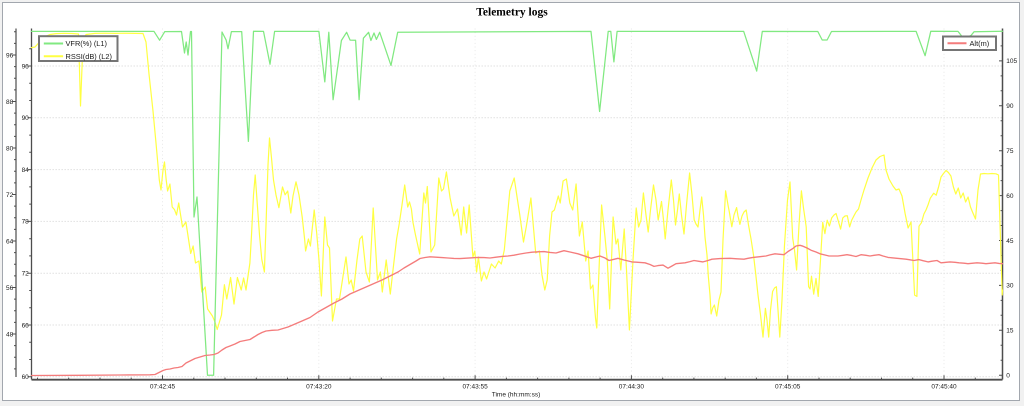 The height and width of the screenshot is (406, 1024). What do you see at coordinates (1008, 376) in the screenshot?
I see `svg-text: 0` at bounding box center [1008, 376].